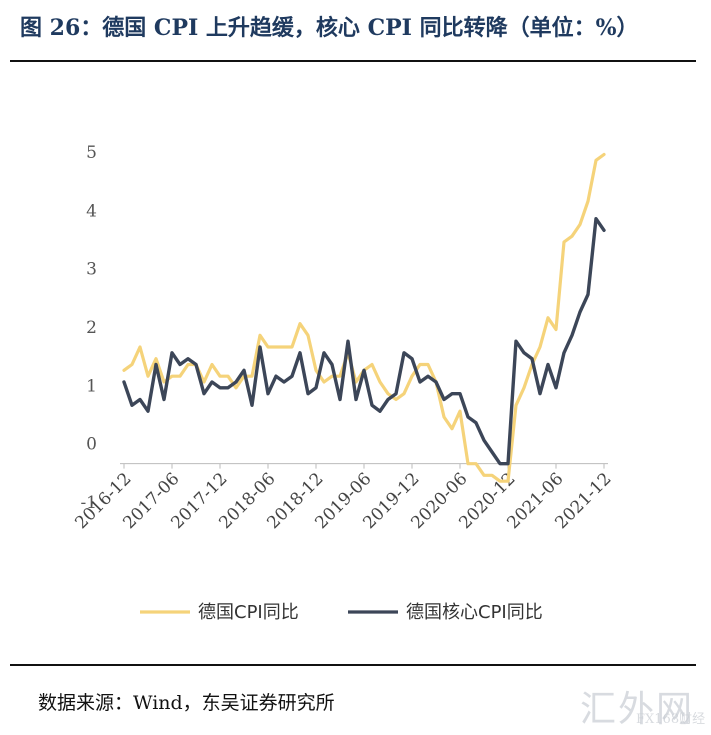 The image size is (711, 735). Describe the element at coordinates (637, 709) in the screenshot. I see `watermark-logo: 汇外网` at that location.